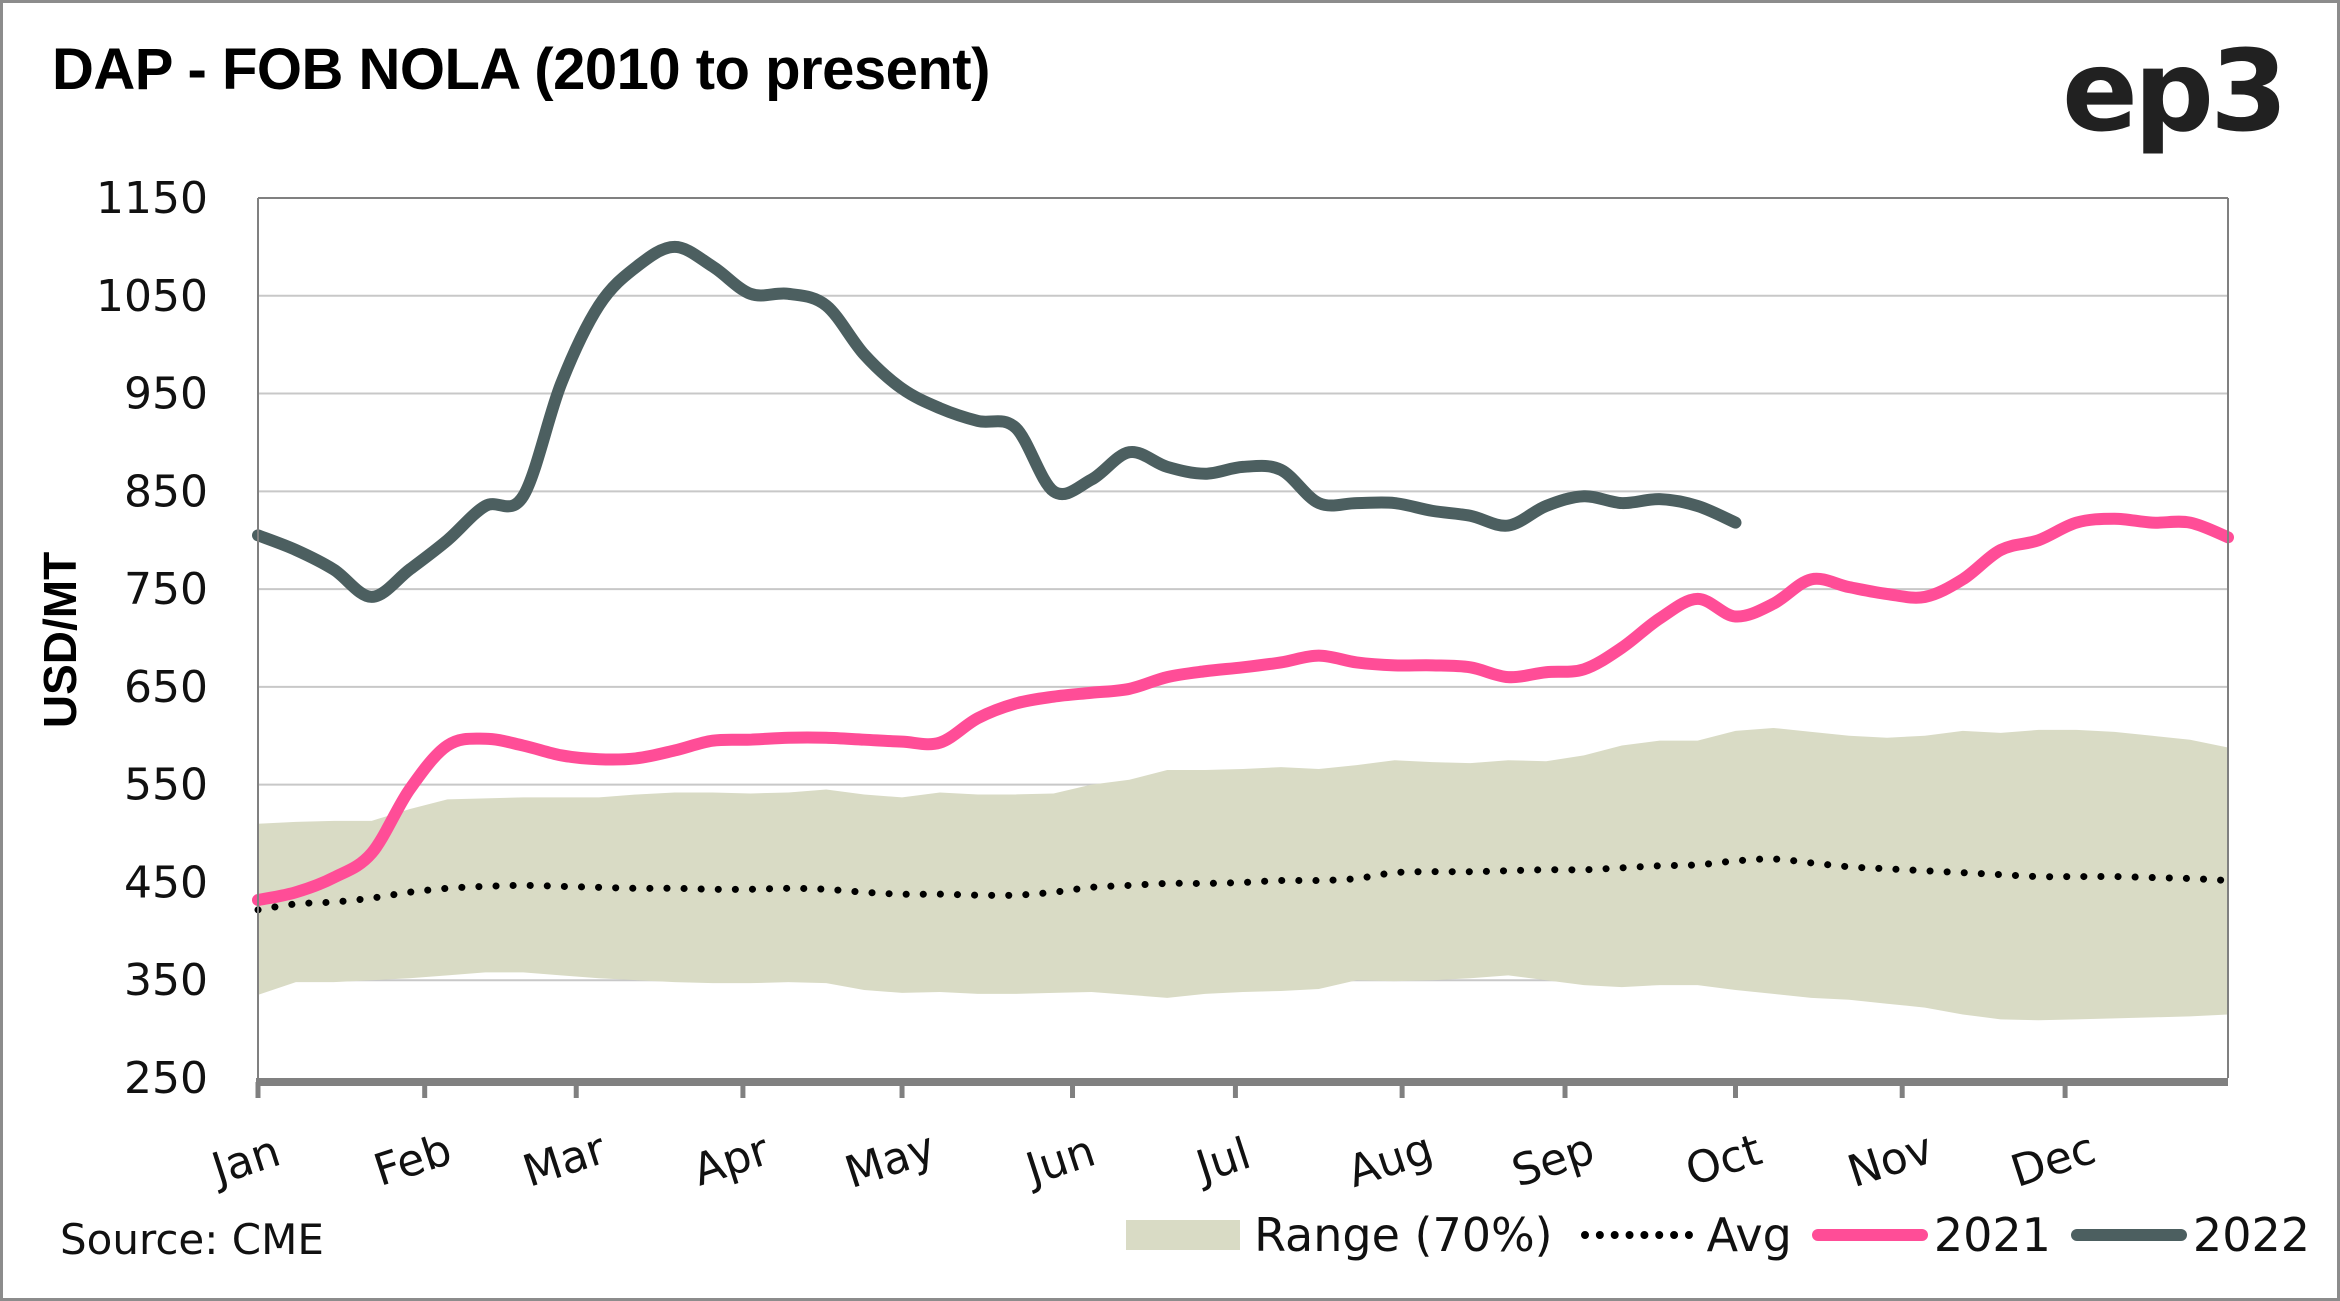 The image size is (2340, 1301). I want to click on avg-series, so click(1243, 884).